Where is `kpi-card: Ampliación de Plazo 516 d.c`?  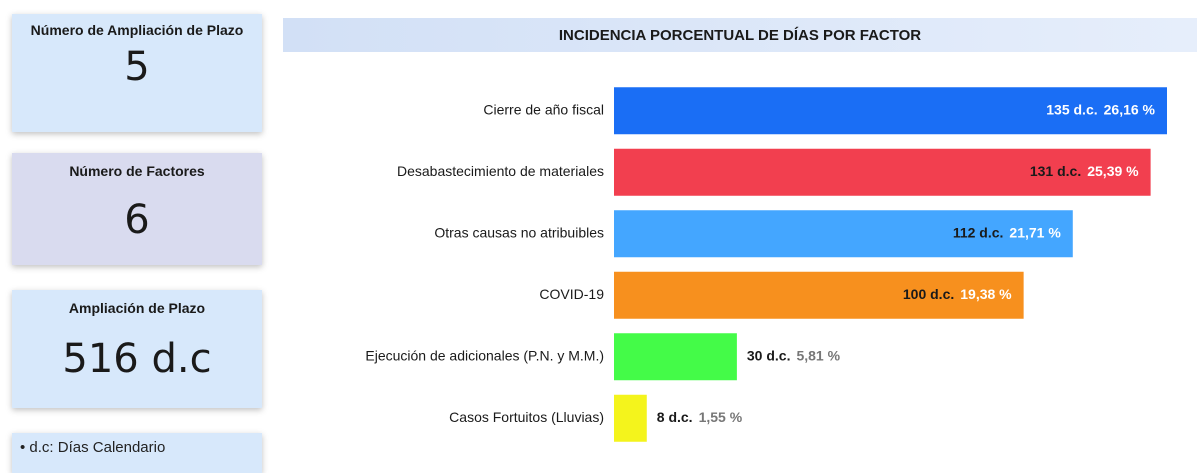 kpi-card: Ampliación de Plazo 516 d.c is located at coordinates (137, 349).